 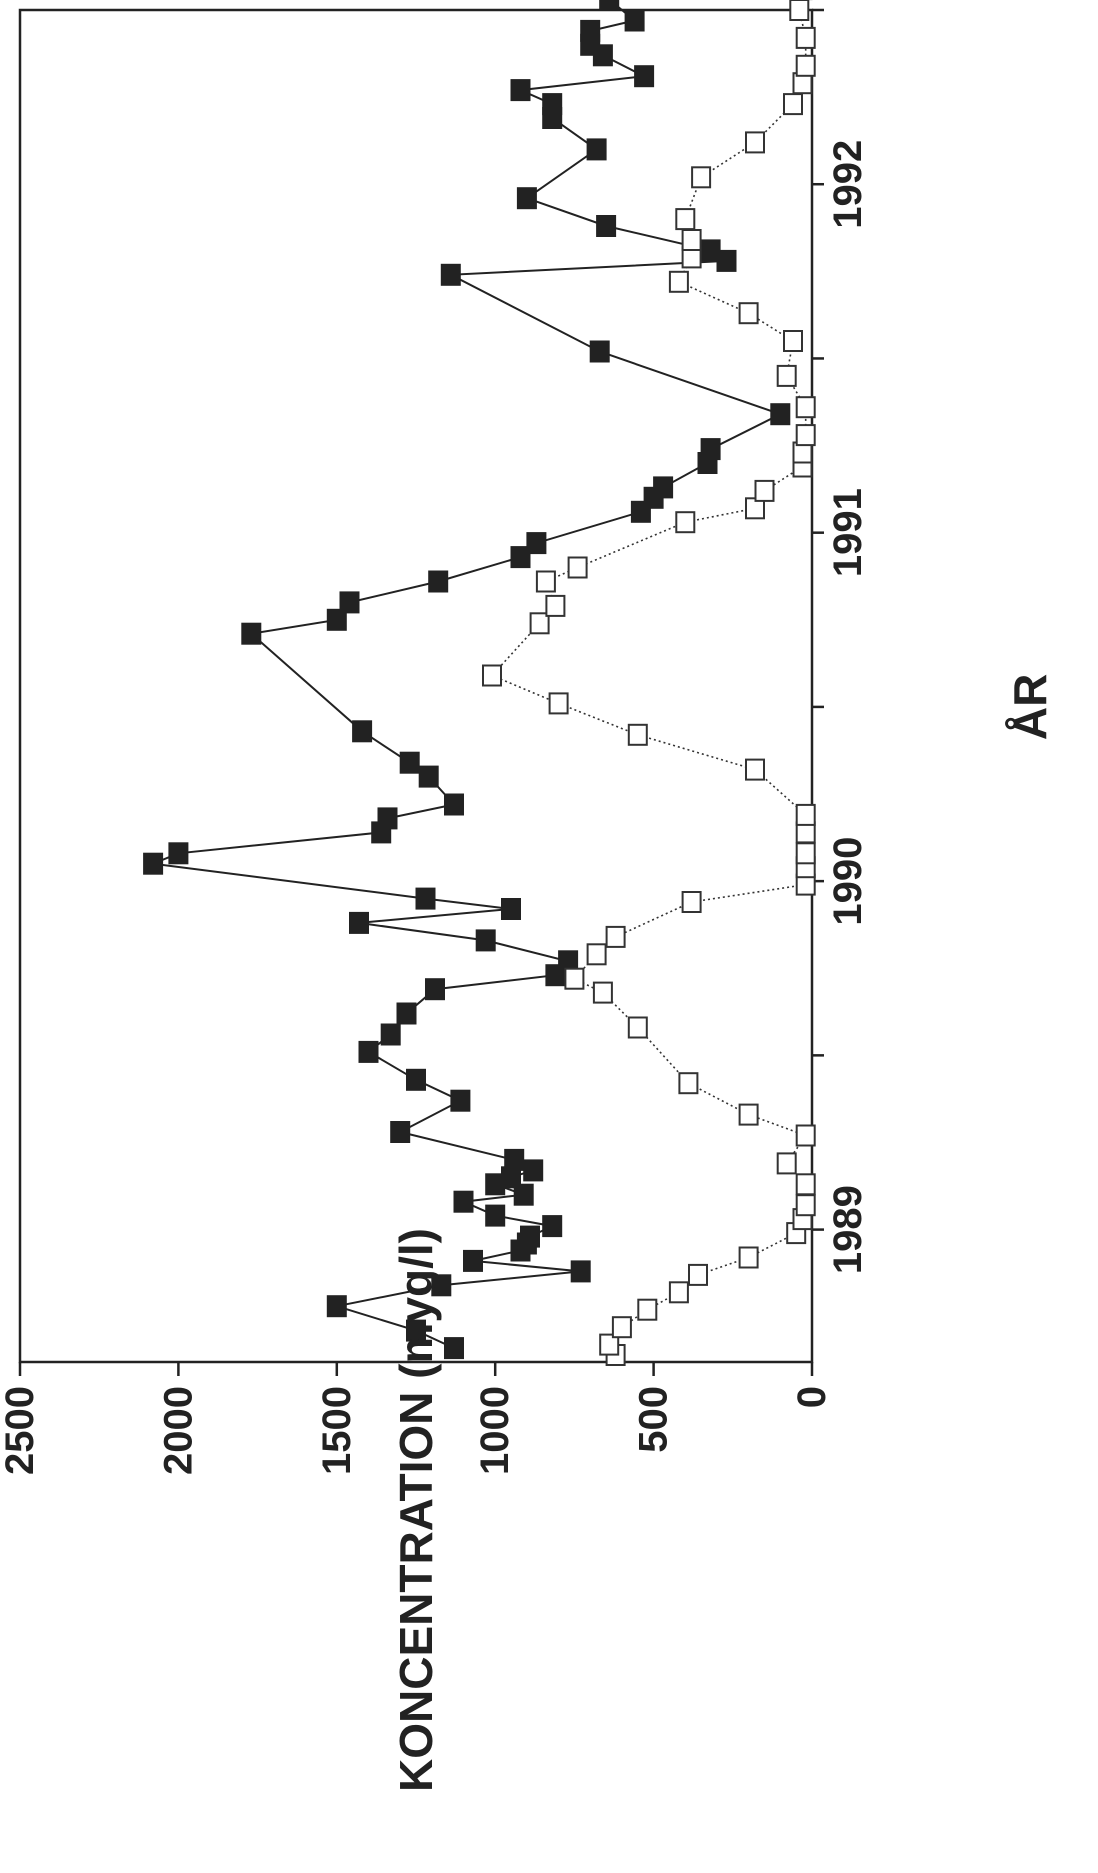 What do you see at coordinates (848, 532) in the screenshot?
I see `x-tick-label: 1991` at bounding box center [848, 532].